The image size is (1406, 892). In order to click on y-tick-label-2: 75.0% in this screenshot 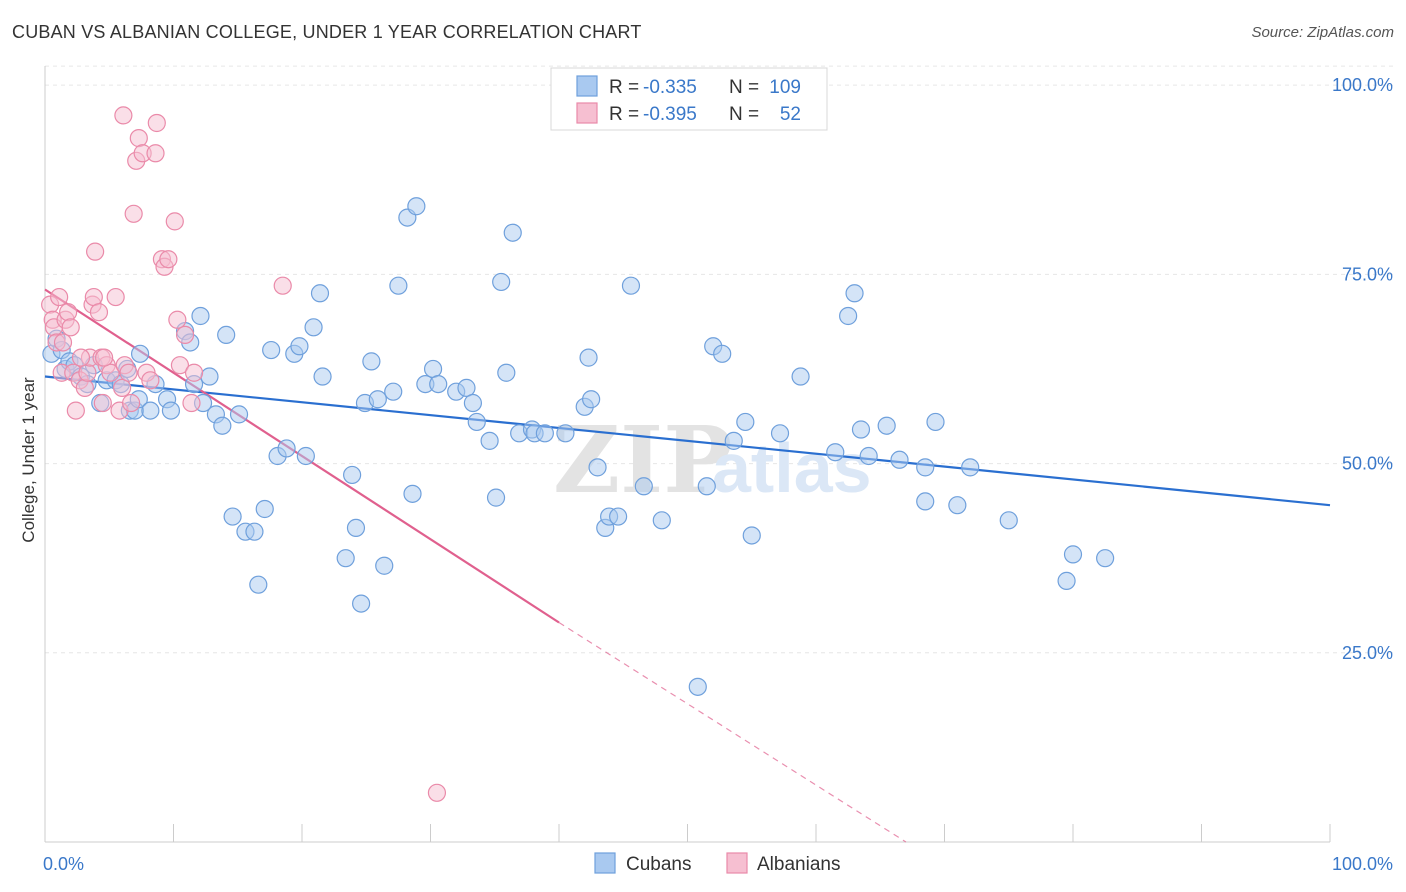, I will do `click(1367, 274)`.